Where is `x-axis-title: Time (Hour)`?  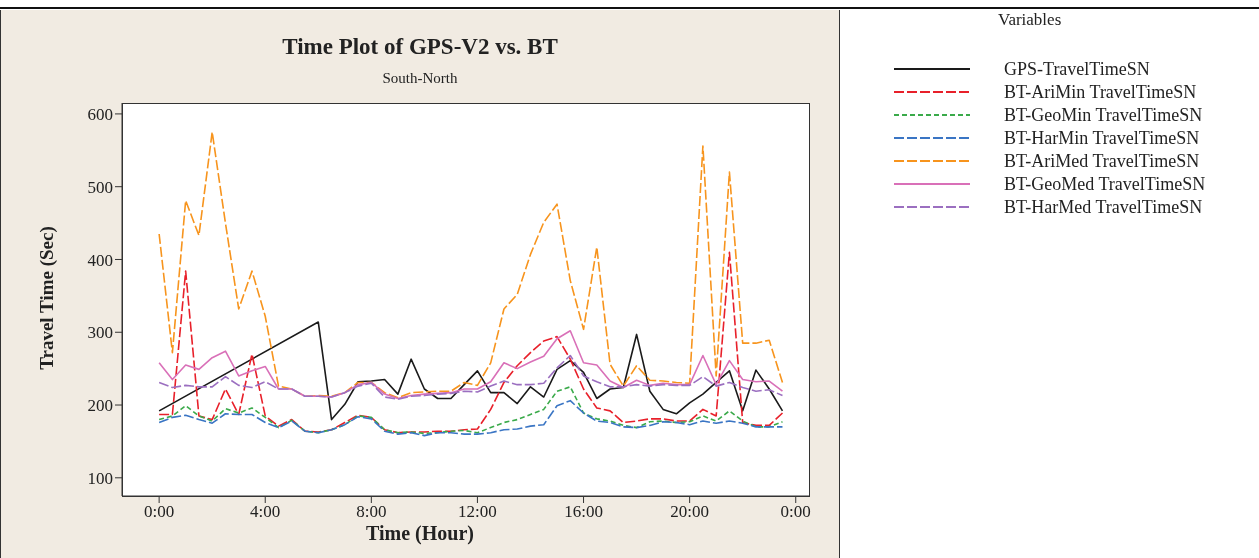 x-axis-title: Time (Hour) is located at coordinates (420, 533).